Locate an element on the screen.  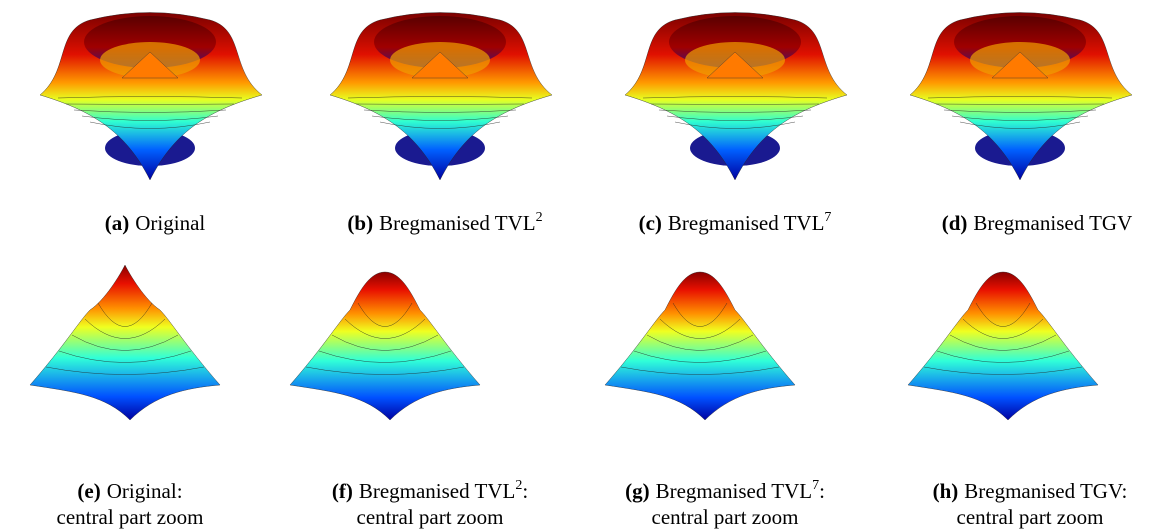
caption: (f) Bregmanised TVL2: is located at coordinates (430, 490).